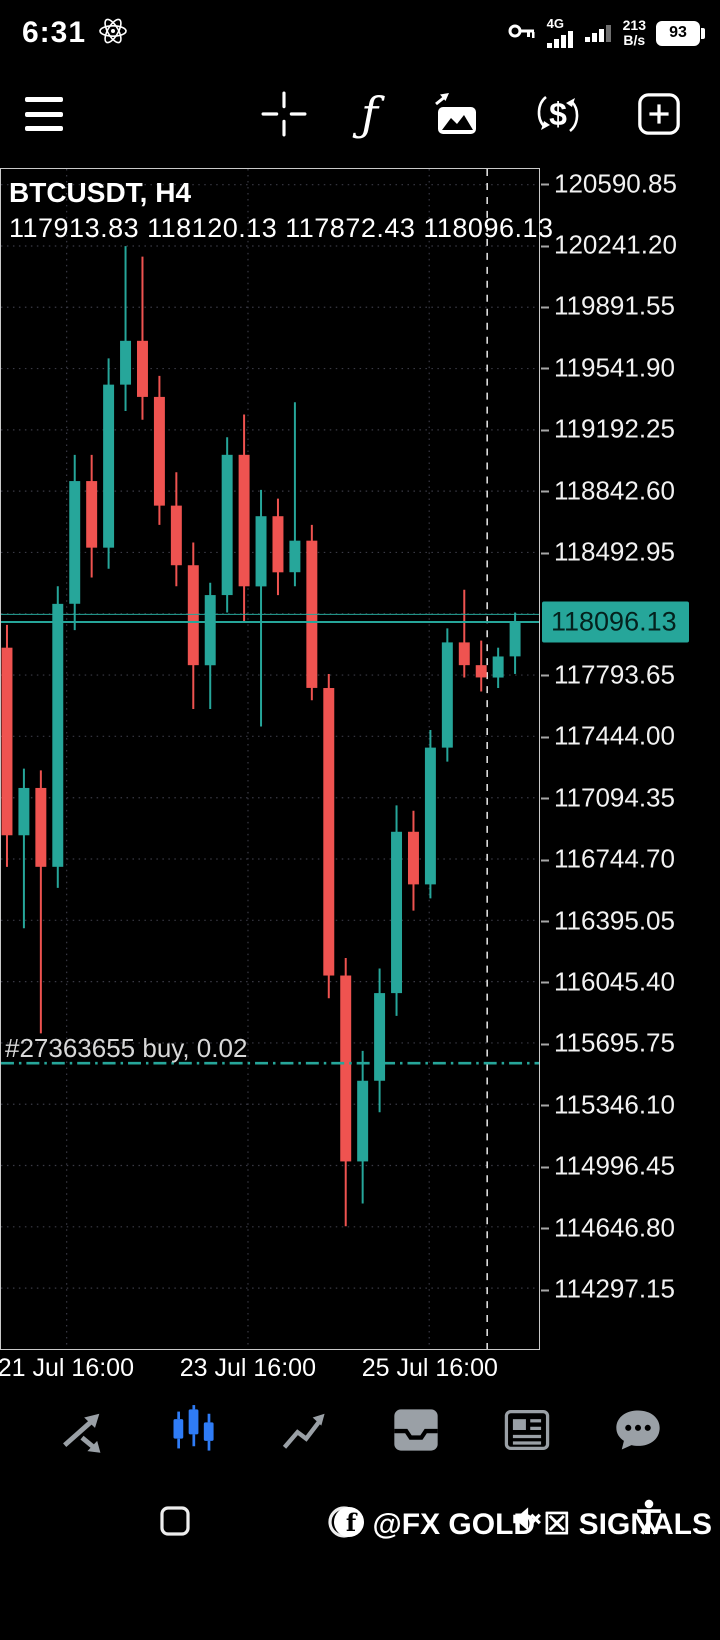 This screenshot has width=720, height=1640. I want to click on svg-text: f, so click(351, 1522).